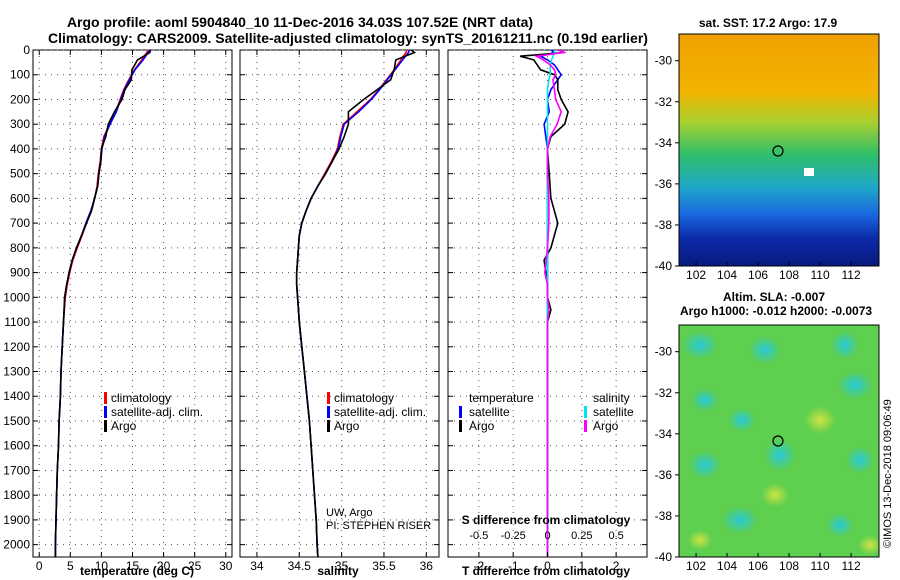 This screenshot has width=900, height=580. Describe the element at coordinates (489, 412) in the screenshot. I see `legend-temp-satellite-label: satellite` at that location.